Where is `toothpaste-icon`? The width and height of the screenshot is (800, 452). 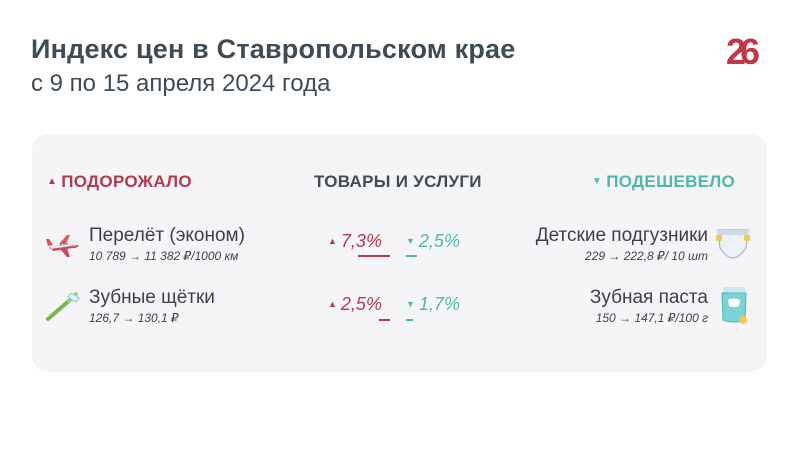 toothpaste-icon is located at coordinates (734, 305).